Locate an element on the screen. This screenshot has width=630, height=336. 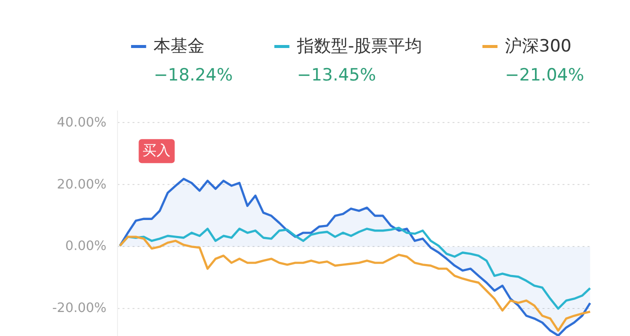
legend-label: 指数型-股票平均 is located at coordinates (359, 46).